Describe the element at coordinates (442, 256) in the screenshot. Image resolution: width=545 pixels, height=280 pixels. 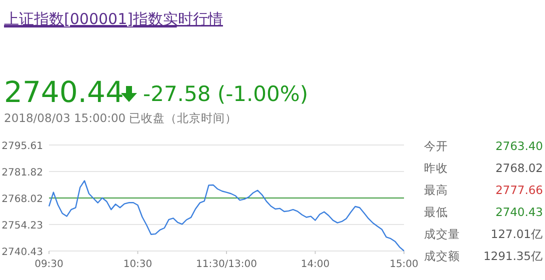
I see `text: 成交额` at that location.